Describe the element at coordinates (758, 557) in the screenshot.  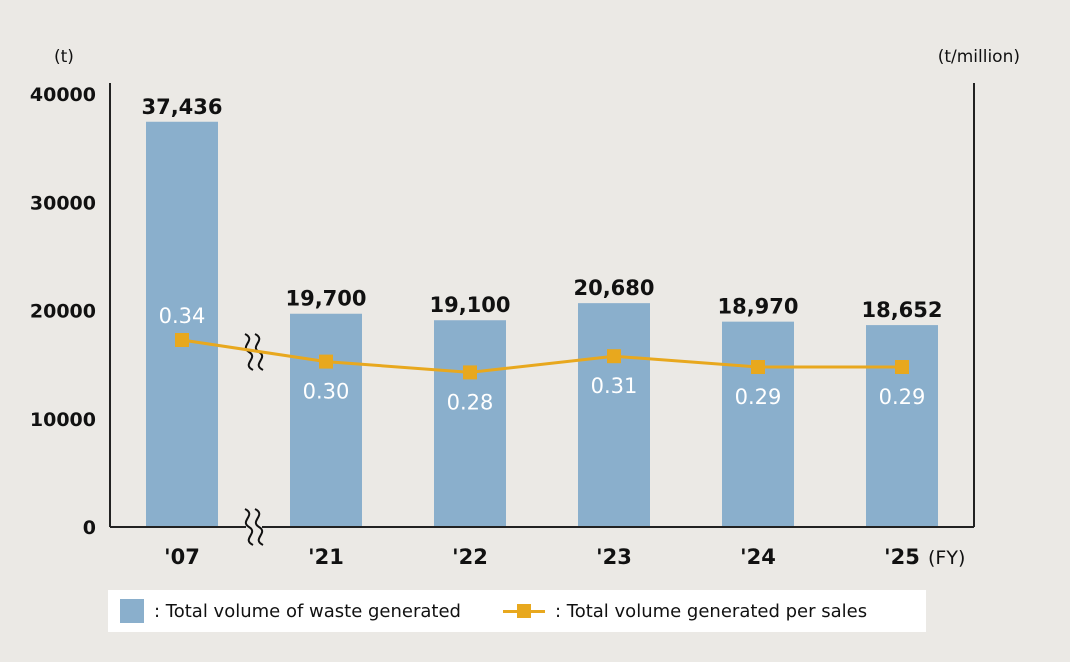
I see `x-tick-4: '24` at that location.